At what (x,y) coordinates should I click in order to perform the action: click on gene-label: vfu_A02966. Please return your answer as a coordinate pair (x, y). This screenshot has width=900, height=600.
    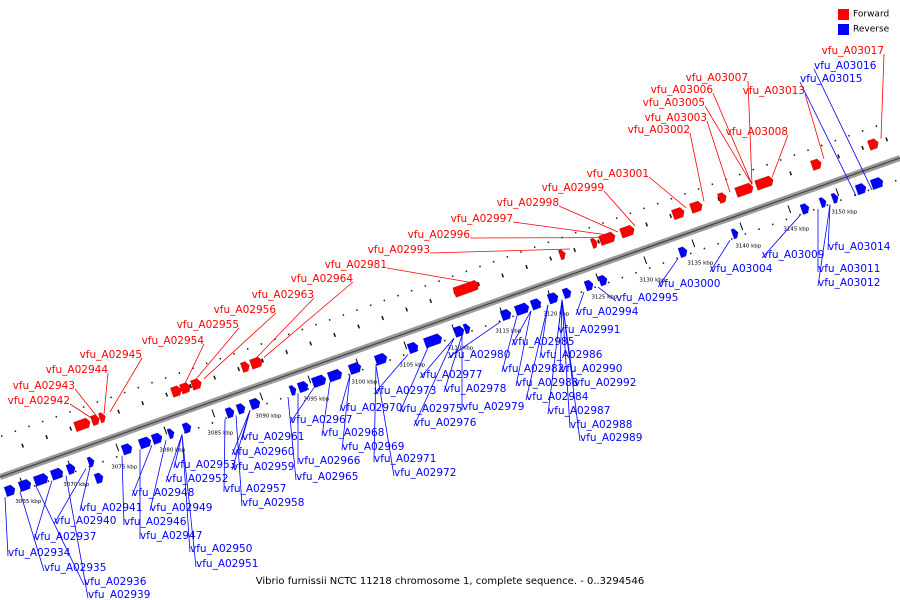
    Looking at the image, I should click on (329, 461).